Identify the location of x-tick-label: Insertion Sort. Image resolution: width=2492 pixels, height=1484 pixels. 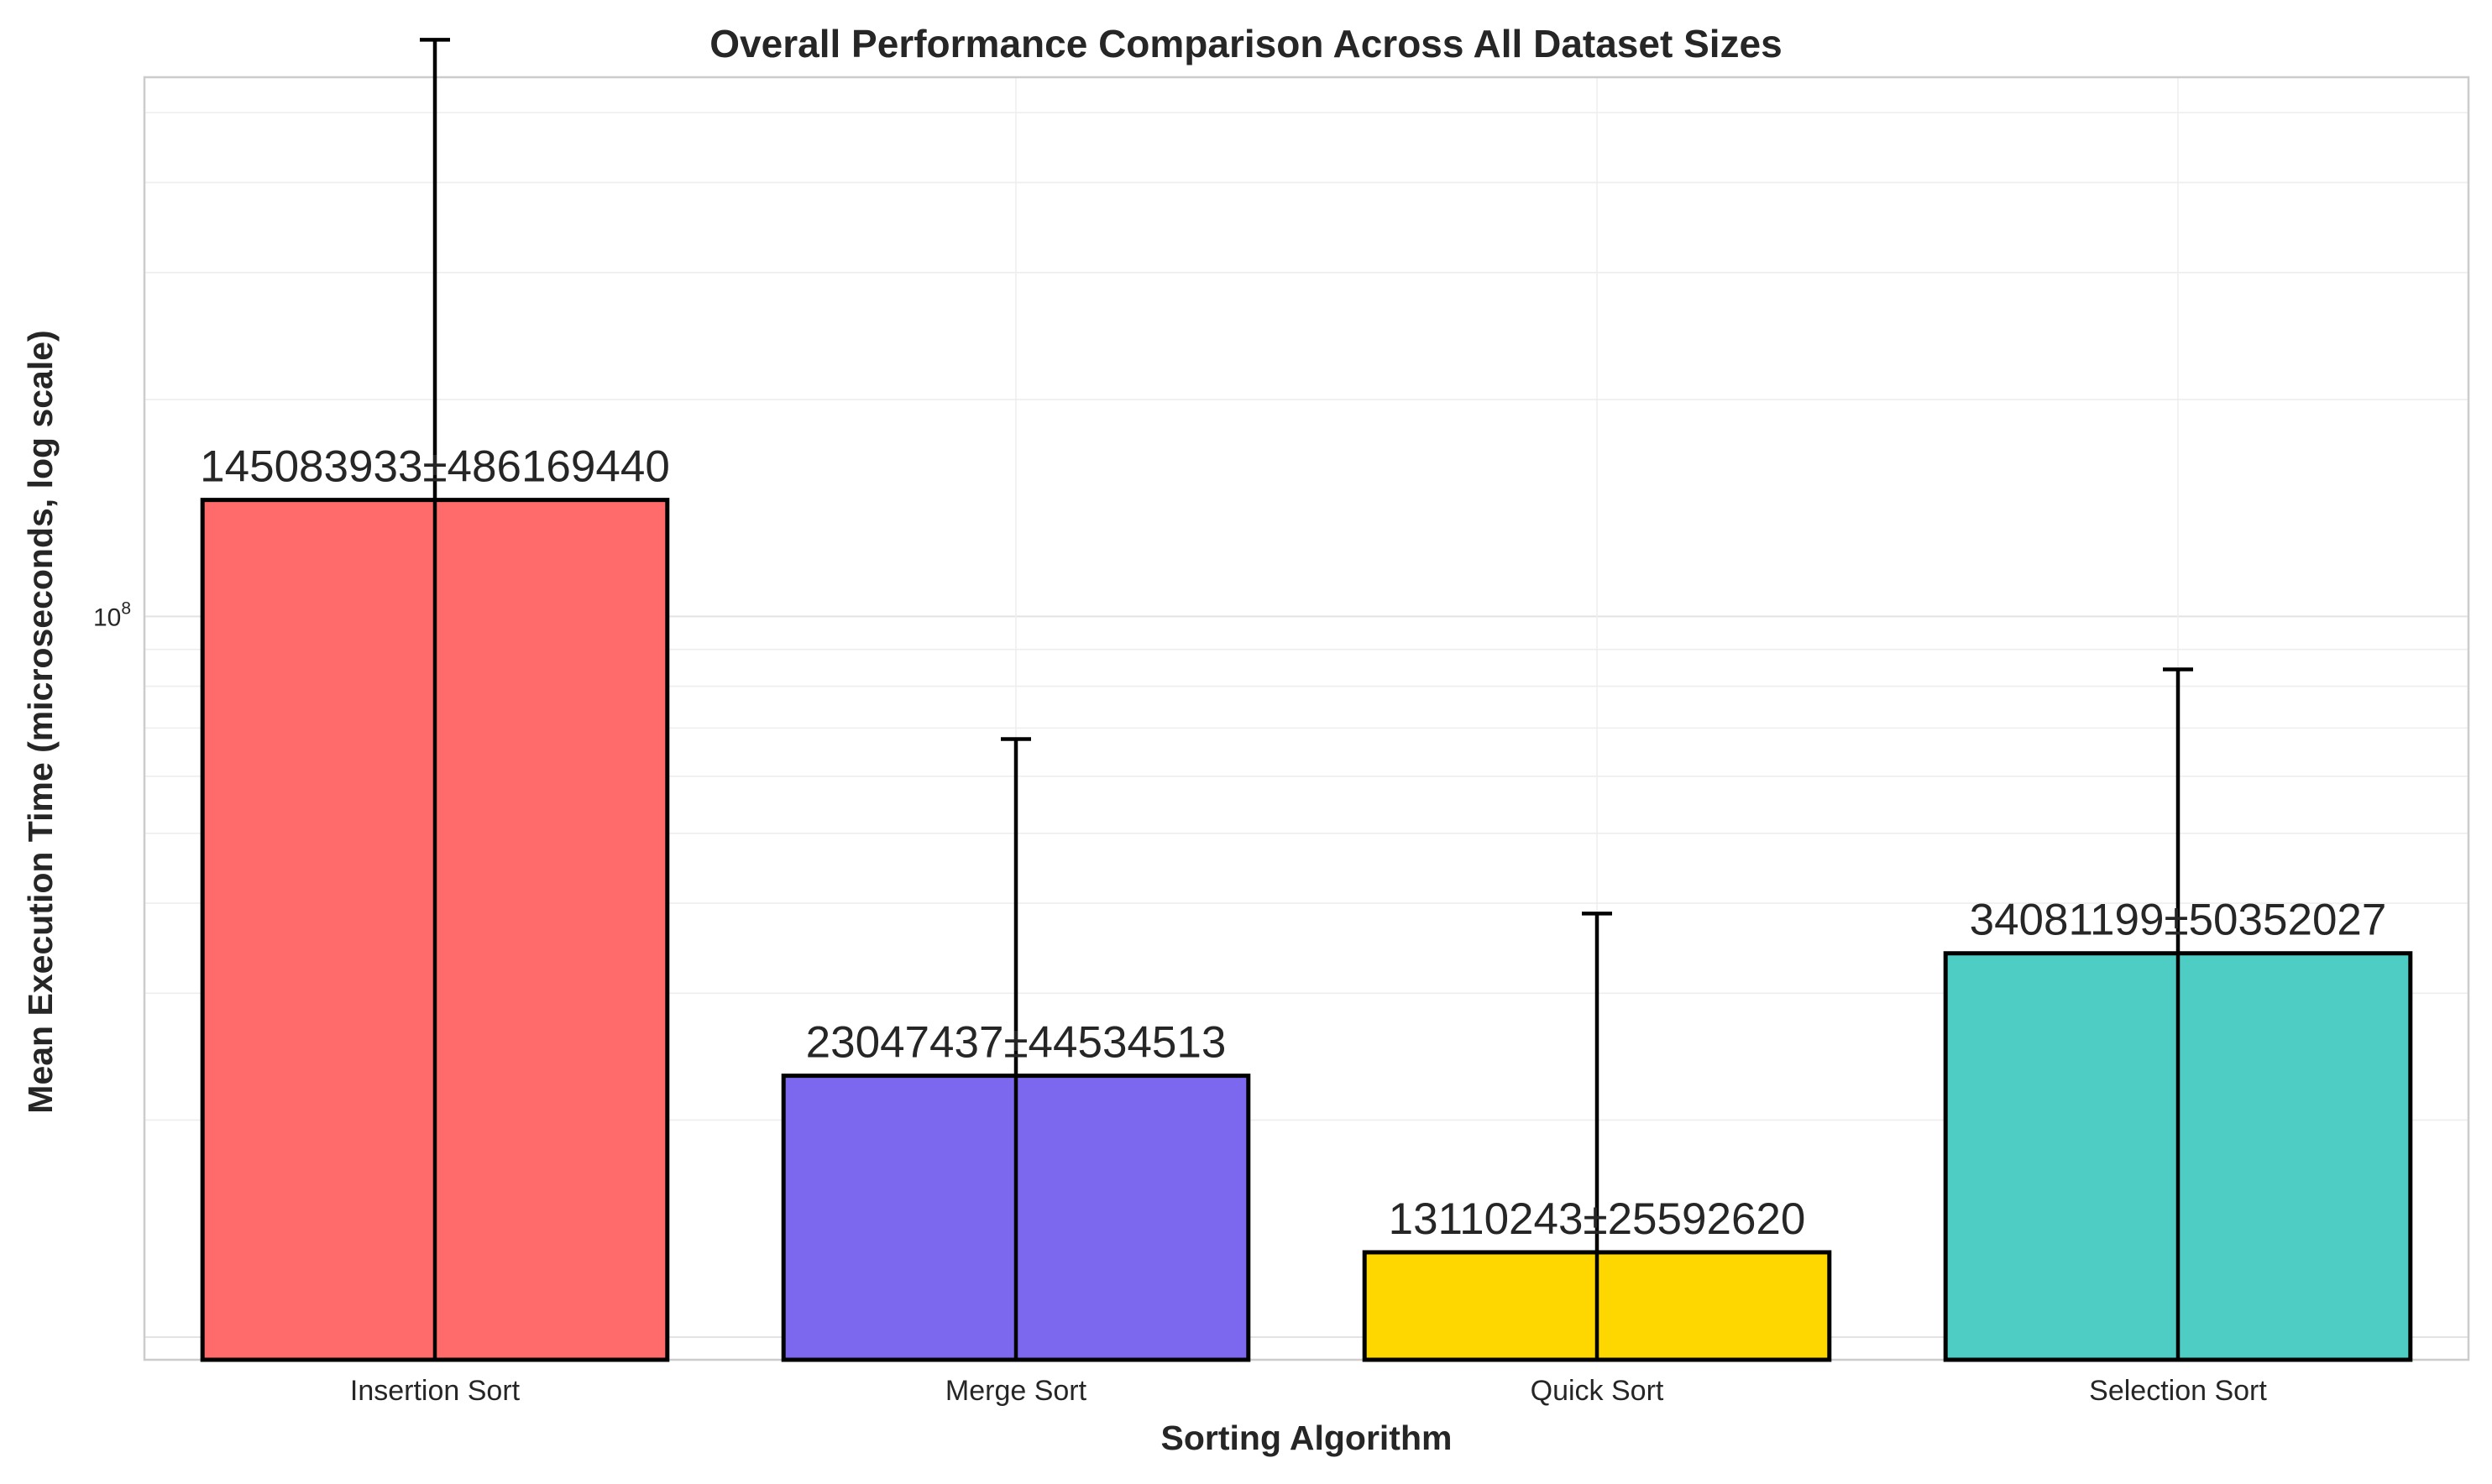
(436, 1391).